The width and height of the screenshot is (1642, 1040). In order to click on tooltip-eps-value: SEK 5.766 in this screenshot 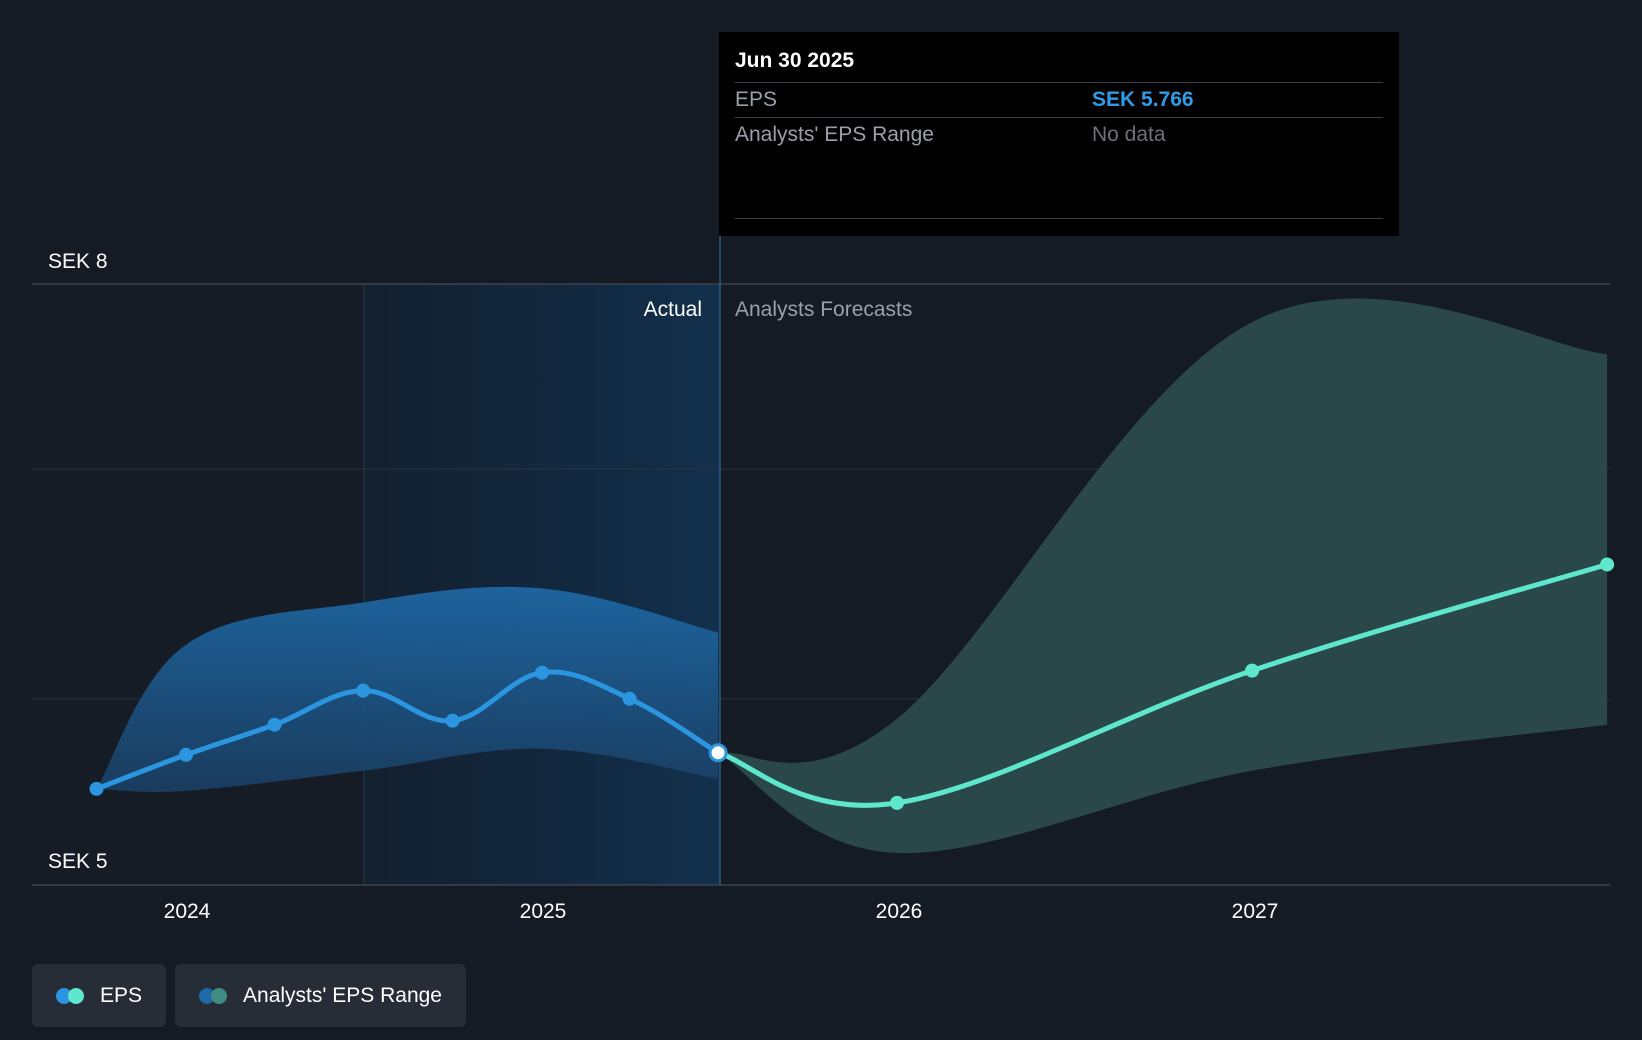, I will do `click(1143, 99)`.